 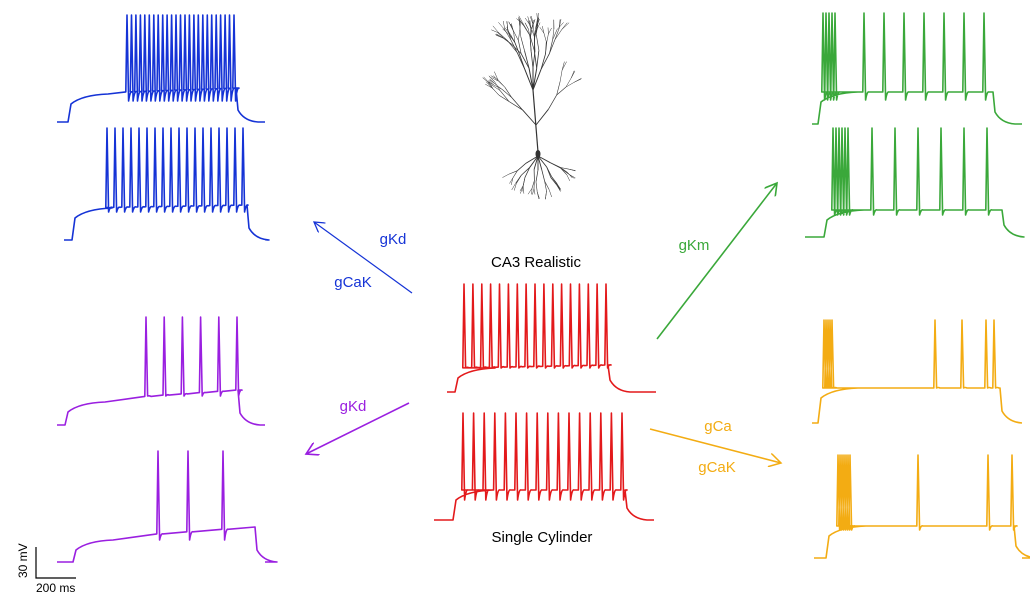 I want to click on trace-red-top, so click(x=551, y=338).